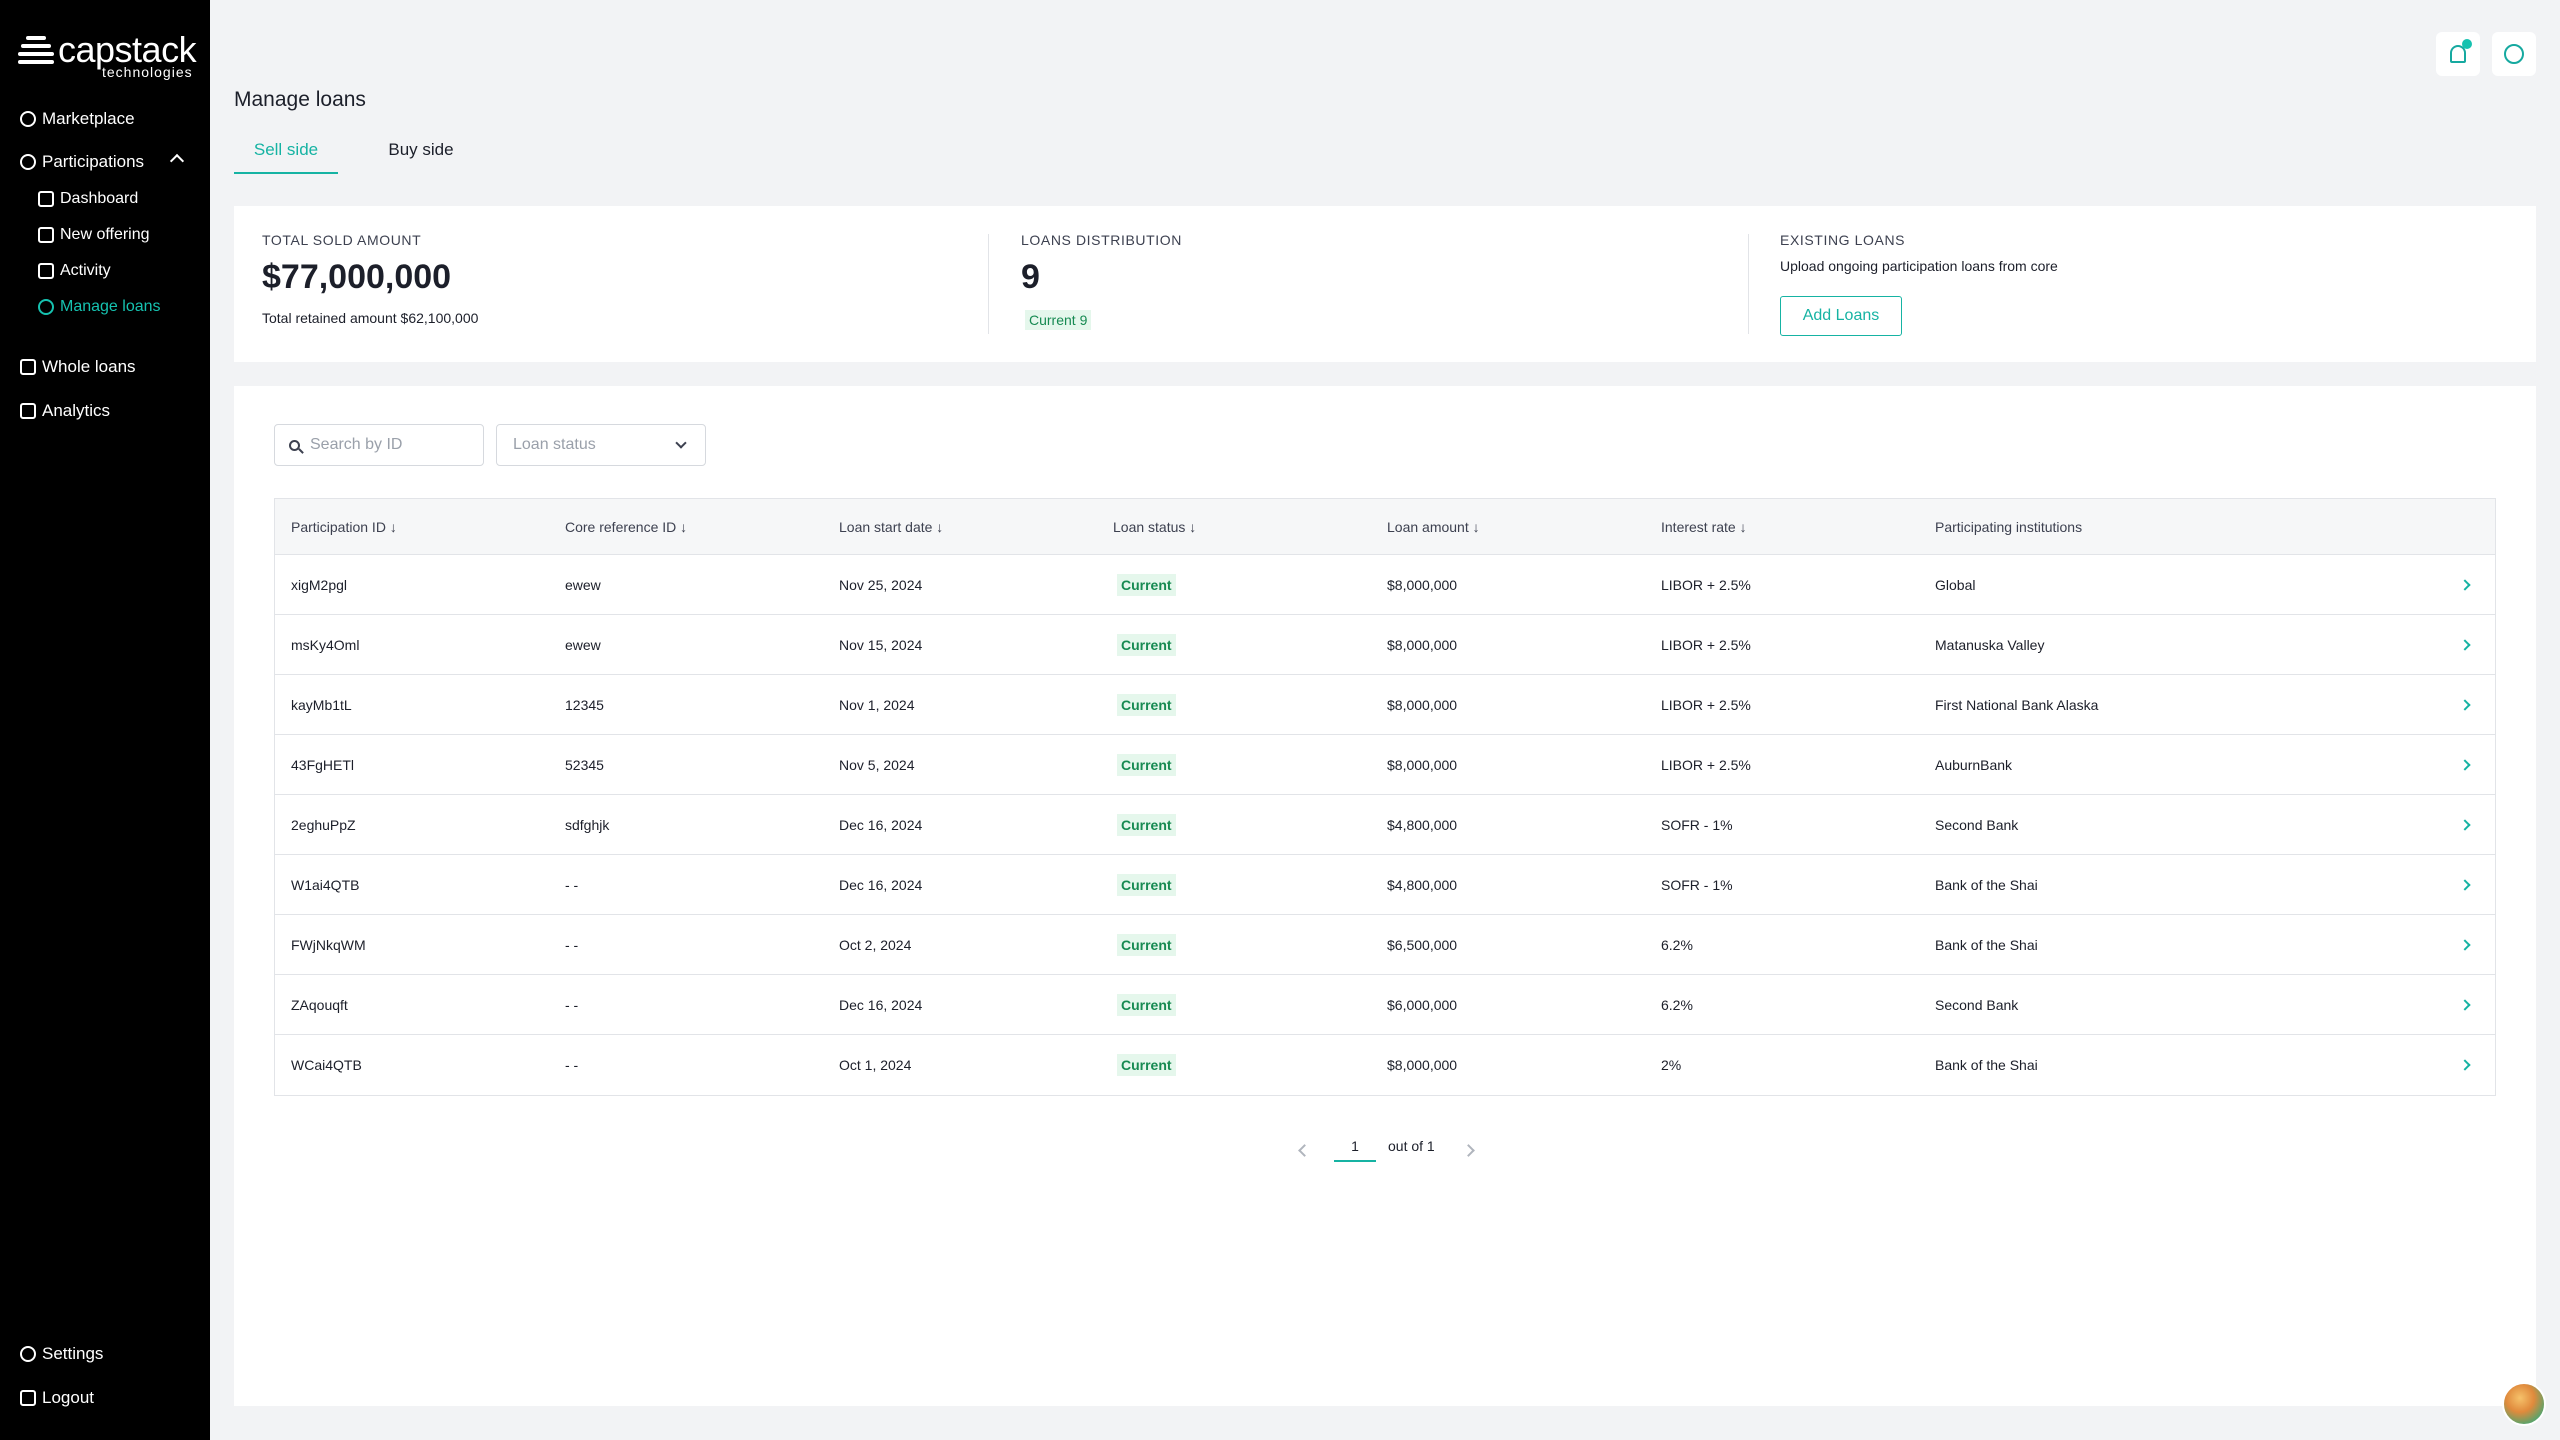 The image size is (2560, 1440). I want to click on search-box, so click(379, 445).